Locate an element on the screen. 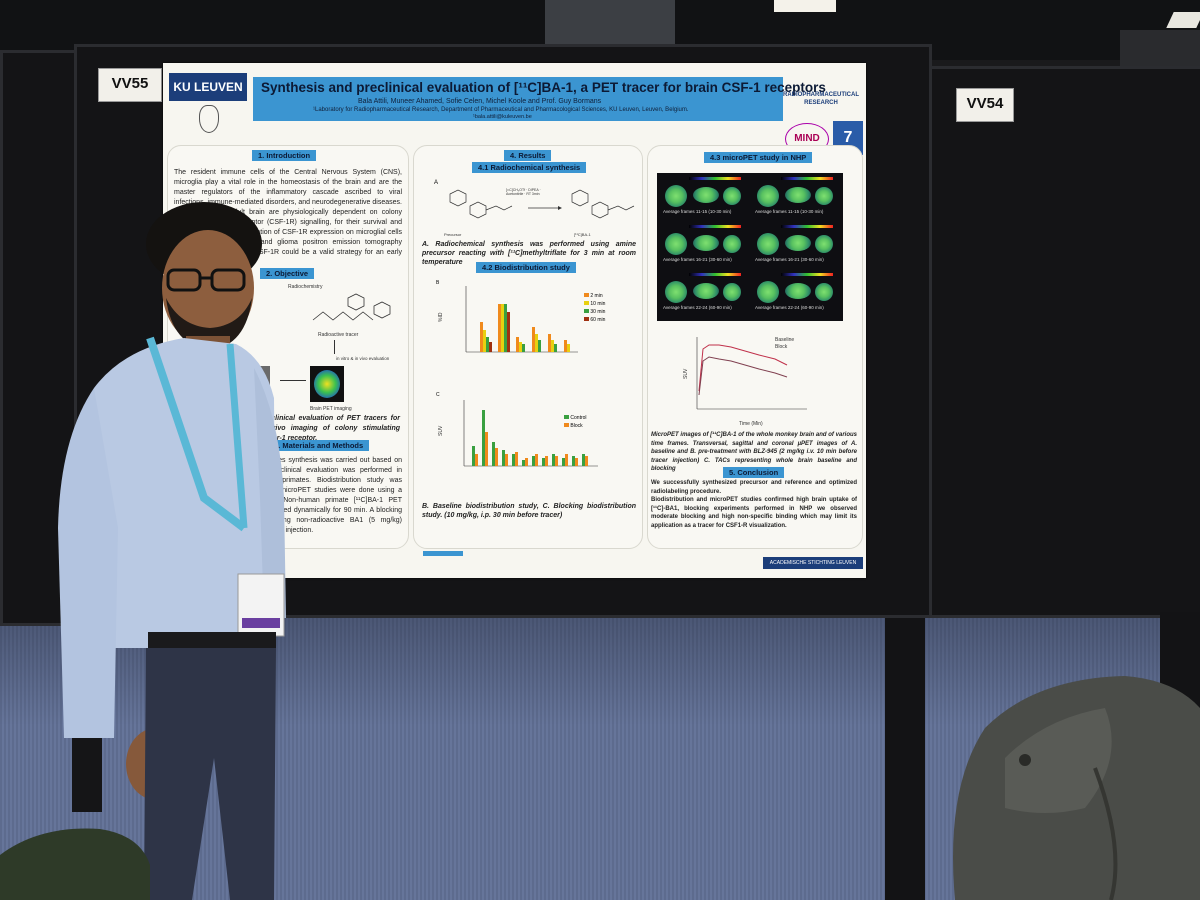 This screenshot has height=900, width=1200. subsection-radiosynthesis: 4.1 Radiochemical synthesis is located at coordinates (529, 167).